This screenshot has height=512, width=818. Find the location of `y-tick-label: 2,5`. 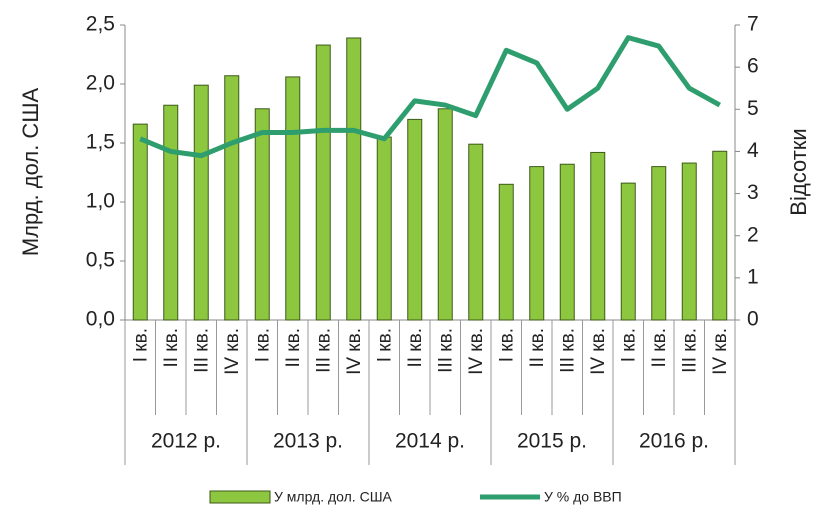

y-tick-label: 2,5 is located at coordinates (100, 24).